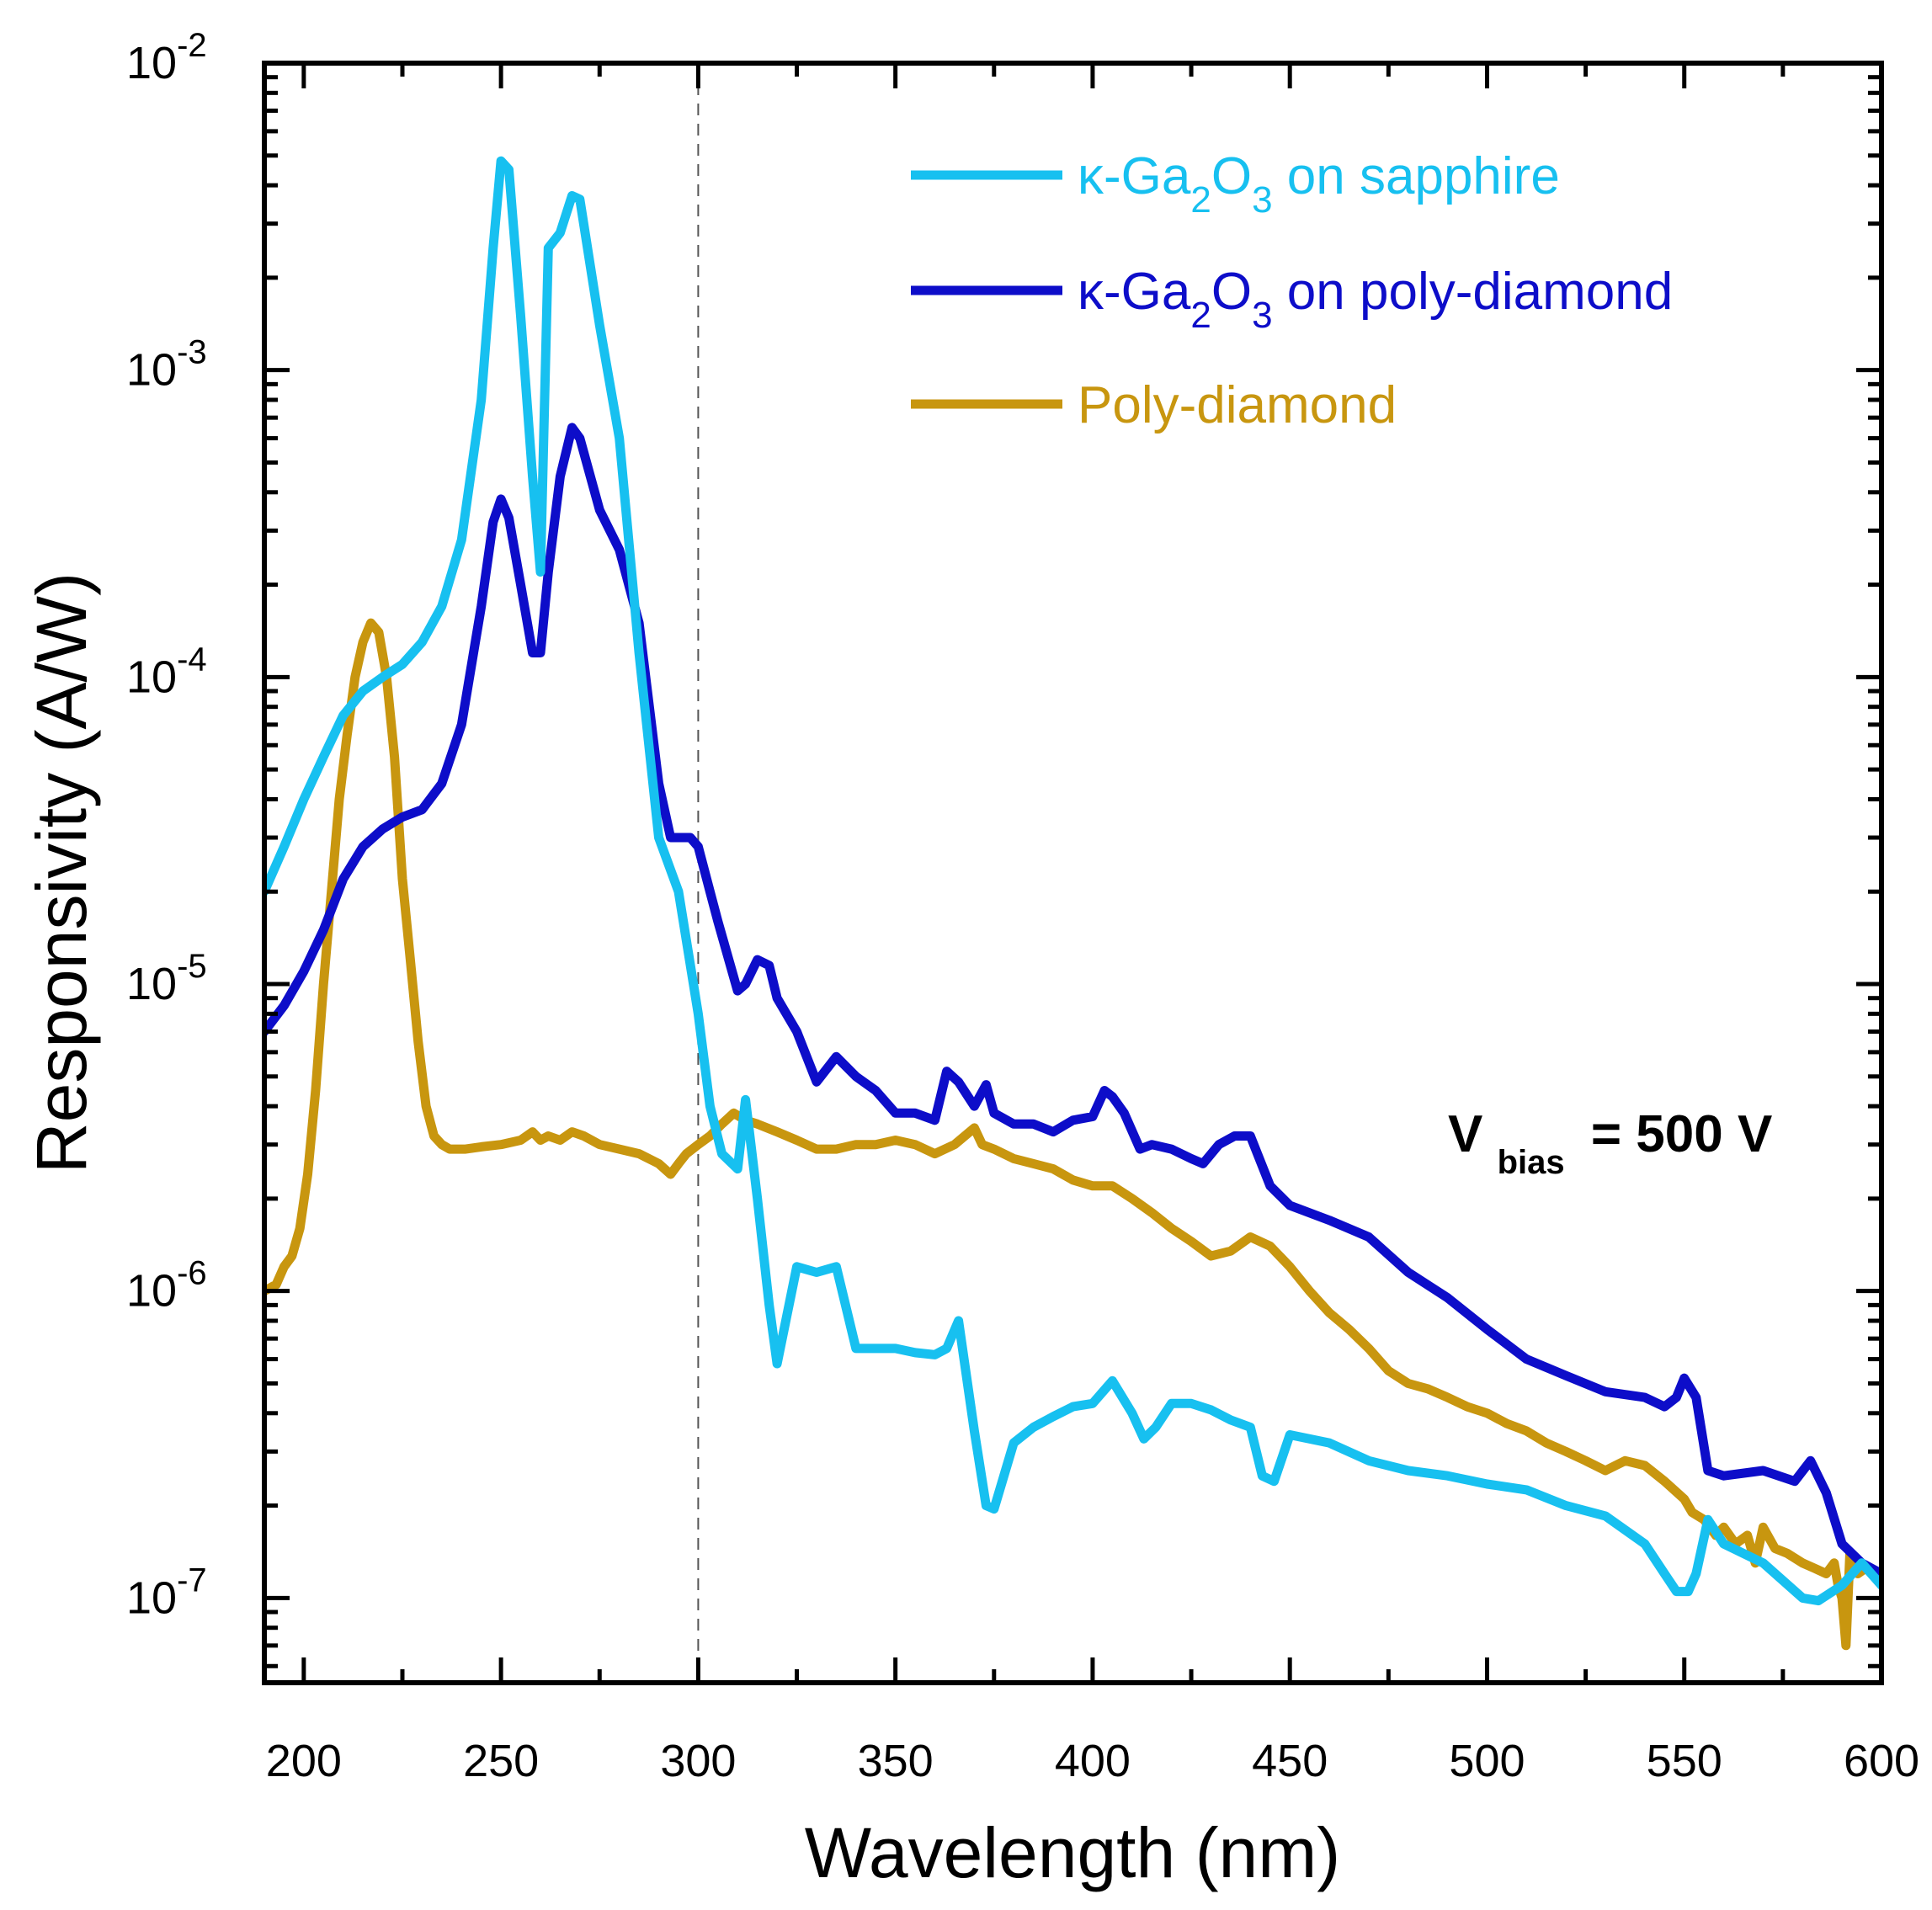 The height and width of the screenshot is (1910, 1932). What do you see at coordinates (501, 1761) in the screenshot?
I see `x-tick-label: 250` at bounding box center [501, 1761].